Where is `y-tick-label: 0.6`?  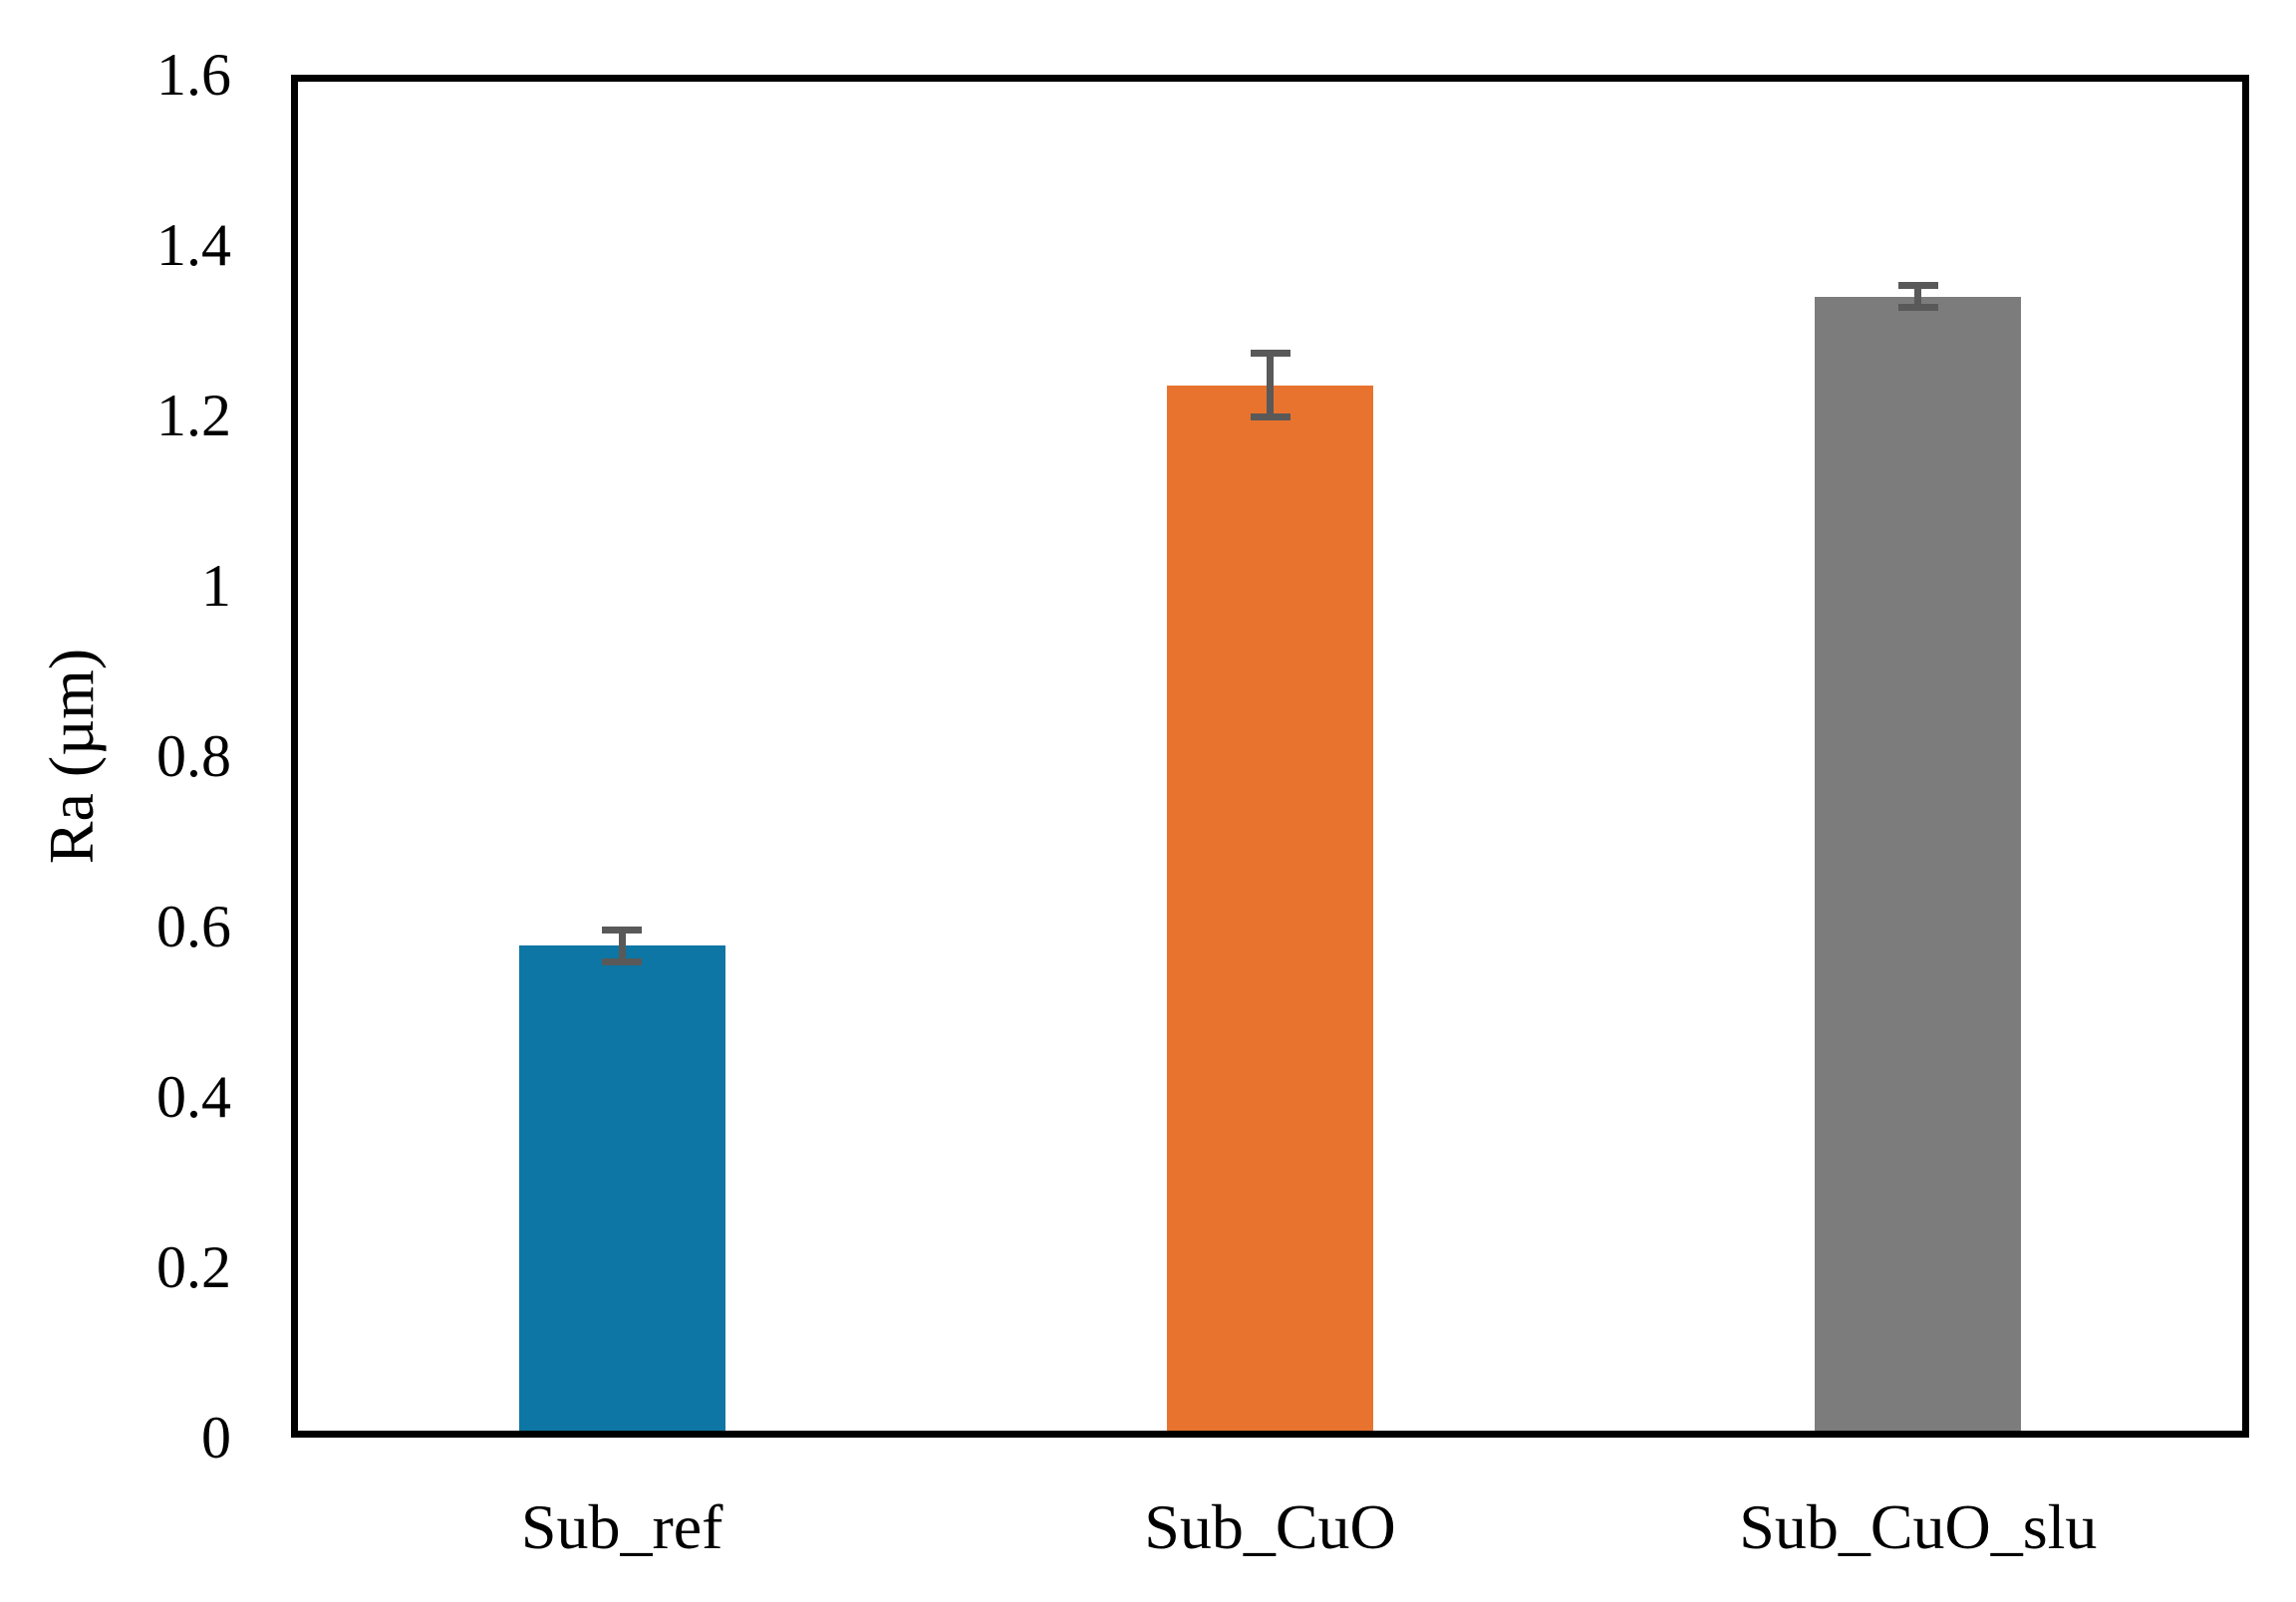 y-tick-label: 0.6 is located at coordinates (193, 926).